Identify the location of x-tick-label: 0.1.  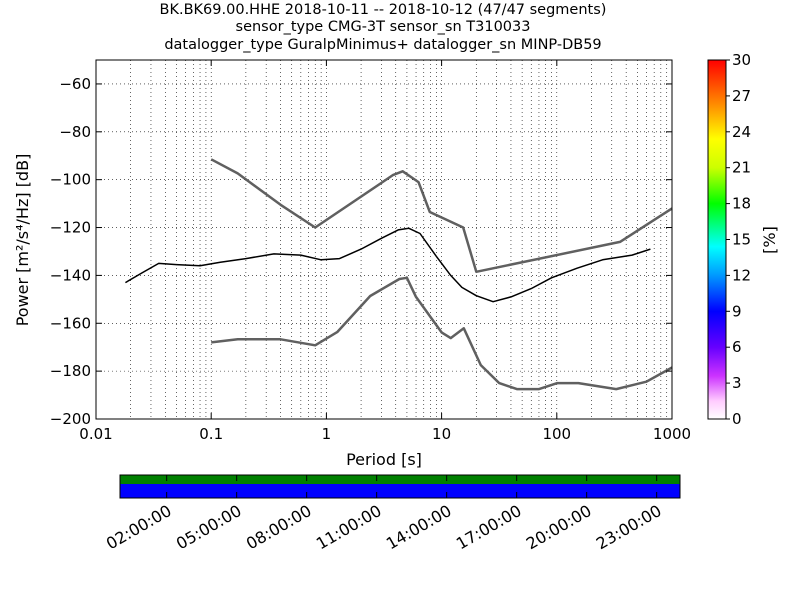
(211, 434).